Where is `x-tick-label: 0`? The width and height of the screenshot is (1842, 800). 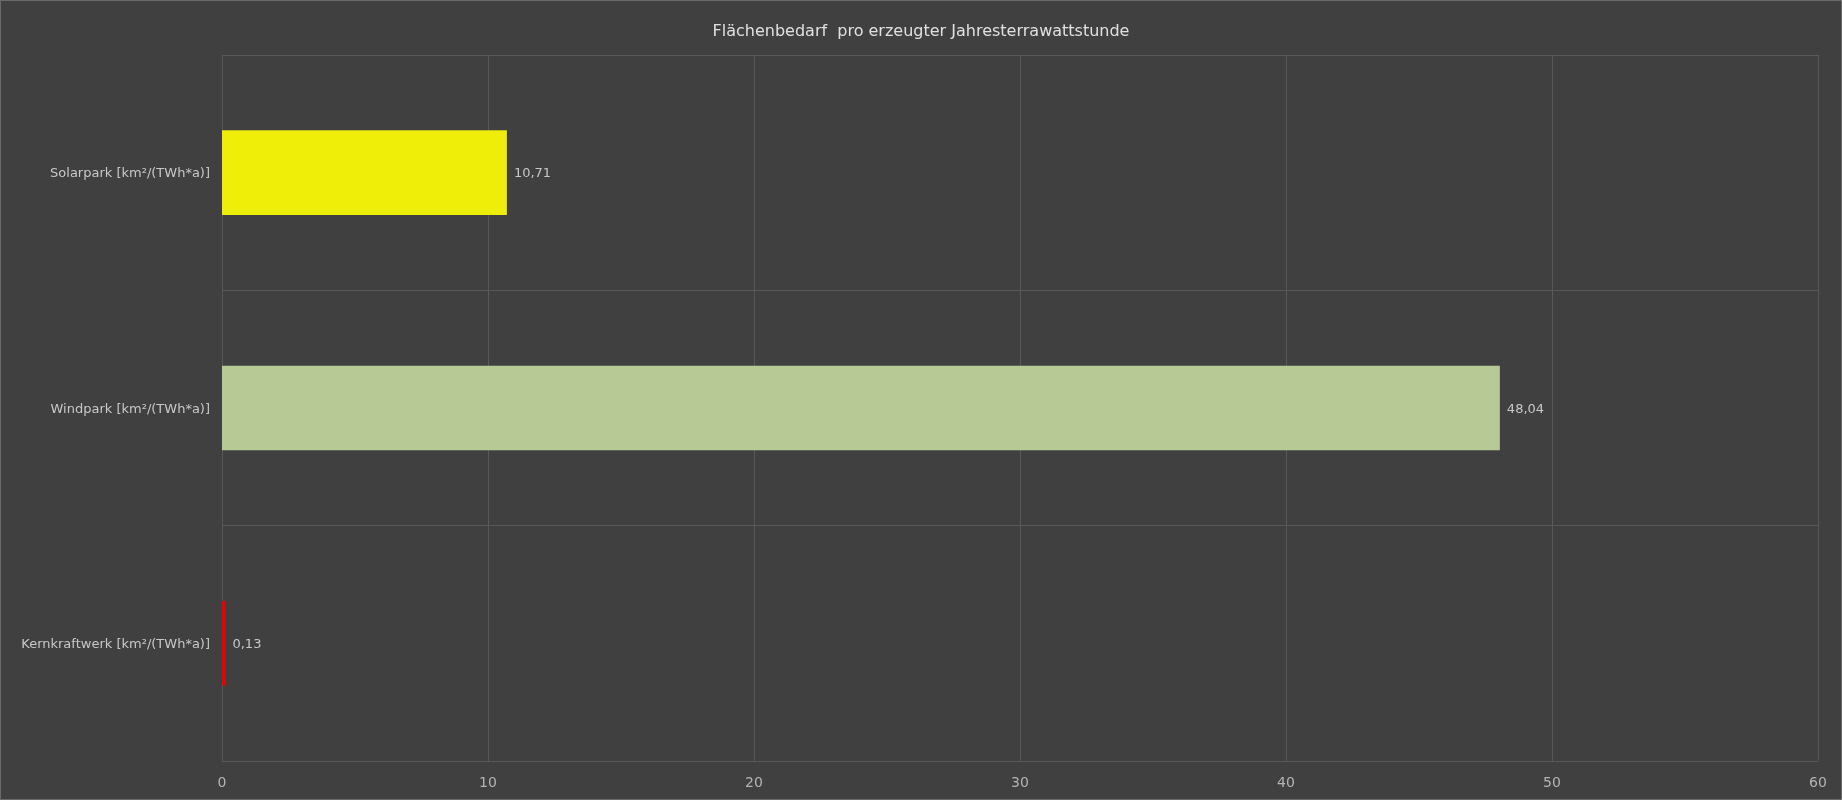 x-tick-label: 0 is located at coordinates (222, 782).